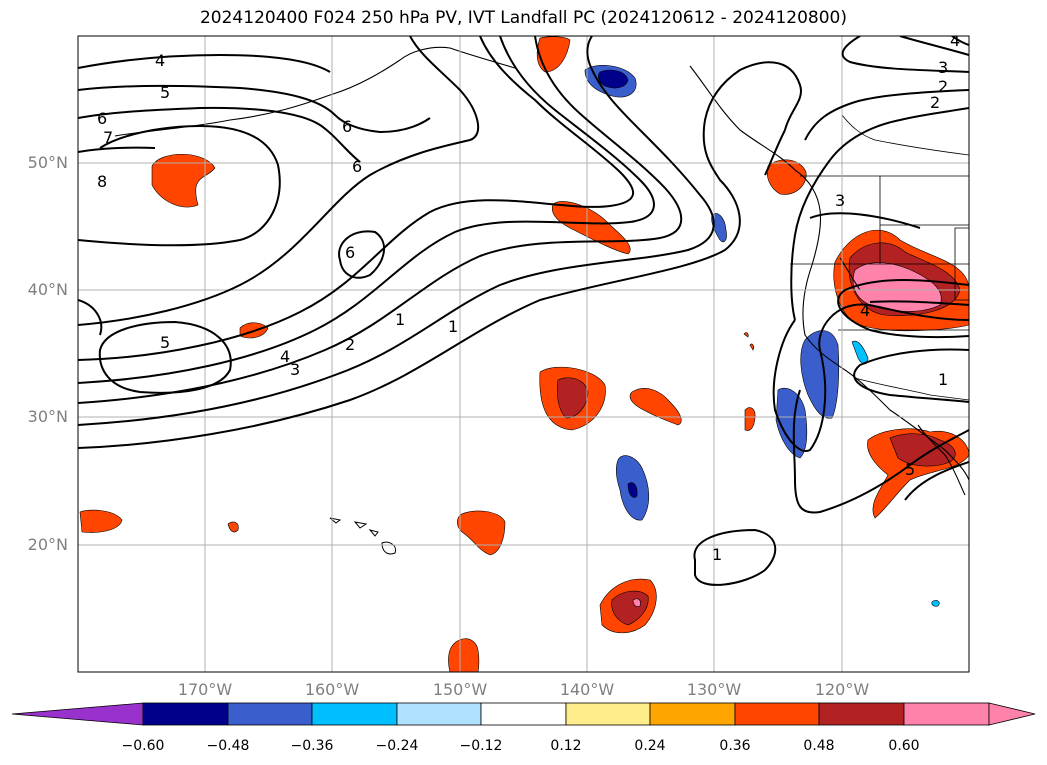 The width and height of the screenshot is (1047, 765). What do you see at coordinates (47, 416) in the screenshot?
I see `lat-tick-label: 30°N` at bounding box center [47, 416].